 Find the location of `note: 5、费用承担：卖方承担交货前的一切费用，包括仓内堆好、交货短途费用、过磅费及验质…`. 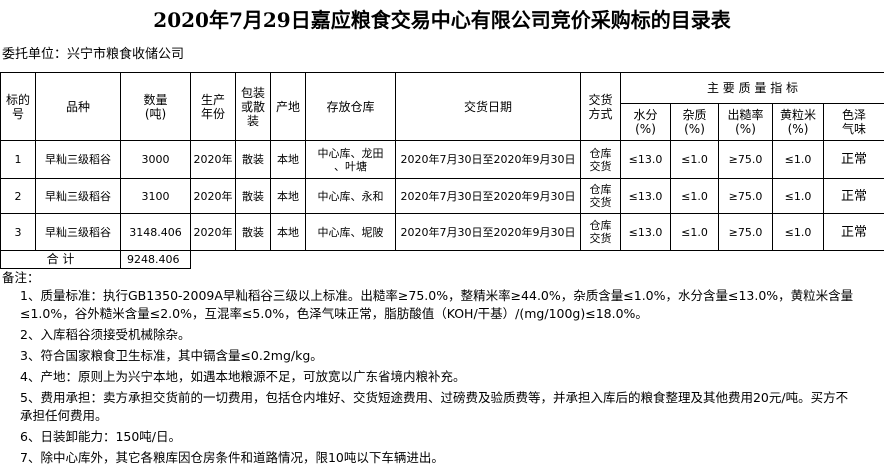

note: 5、费用承担：卖方承担交货前的一切费用，包括仓内堆好、交货短途费用、过磅费及验质… is located at coordinates (434, 406).